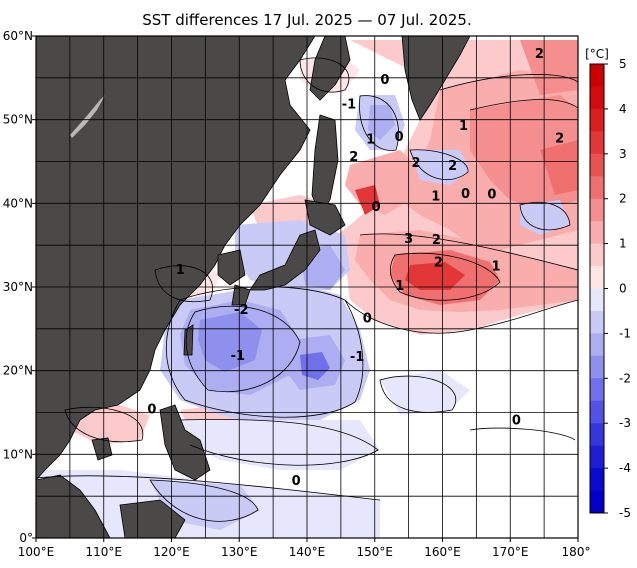 The image size is (637, 568). What do you see at coordinates (325, 217) in the screenshot?
I see `hokkaido-island` at bounding box center [325, 217].